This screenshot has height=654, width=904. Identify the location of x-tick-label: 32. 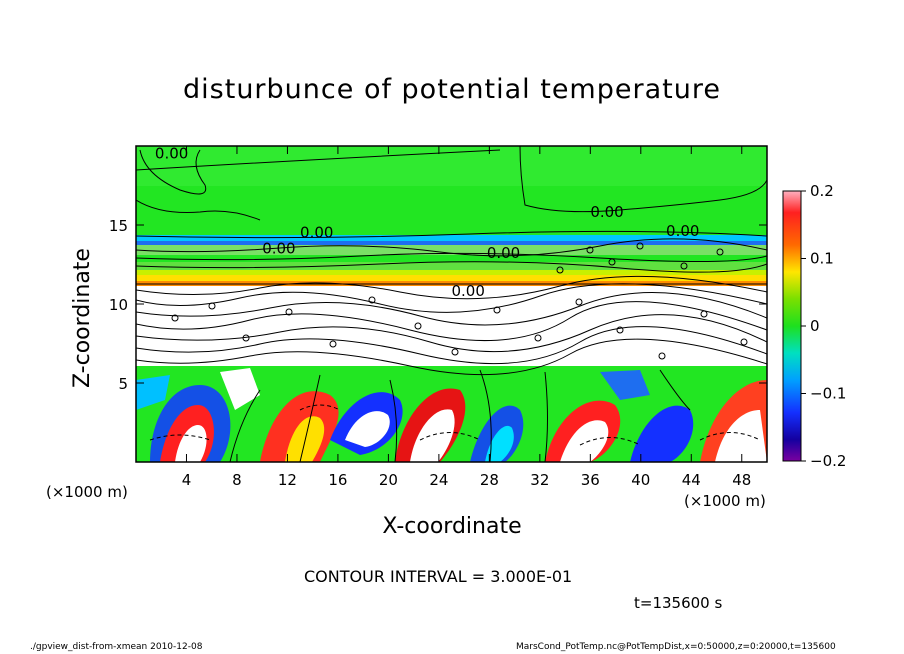
(539, 480).